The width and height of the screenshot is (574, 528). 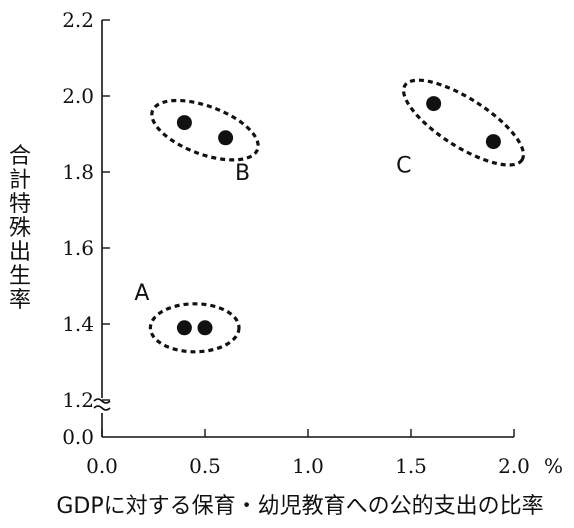 What do you see at coordinates (308, 466) in the screenshot?
I see `x-tick-label: 1.0` at bounding box center [308, 466].